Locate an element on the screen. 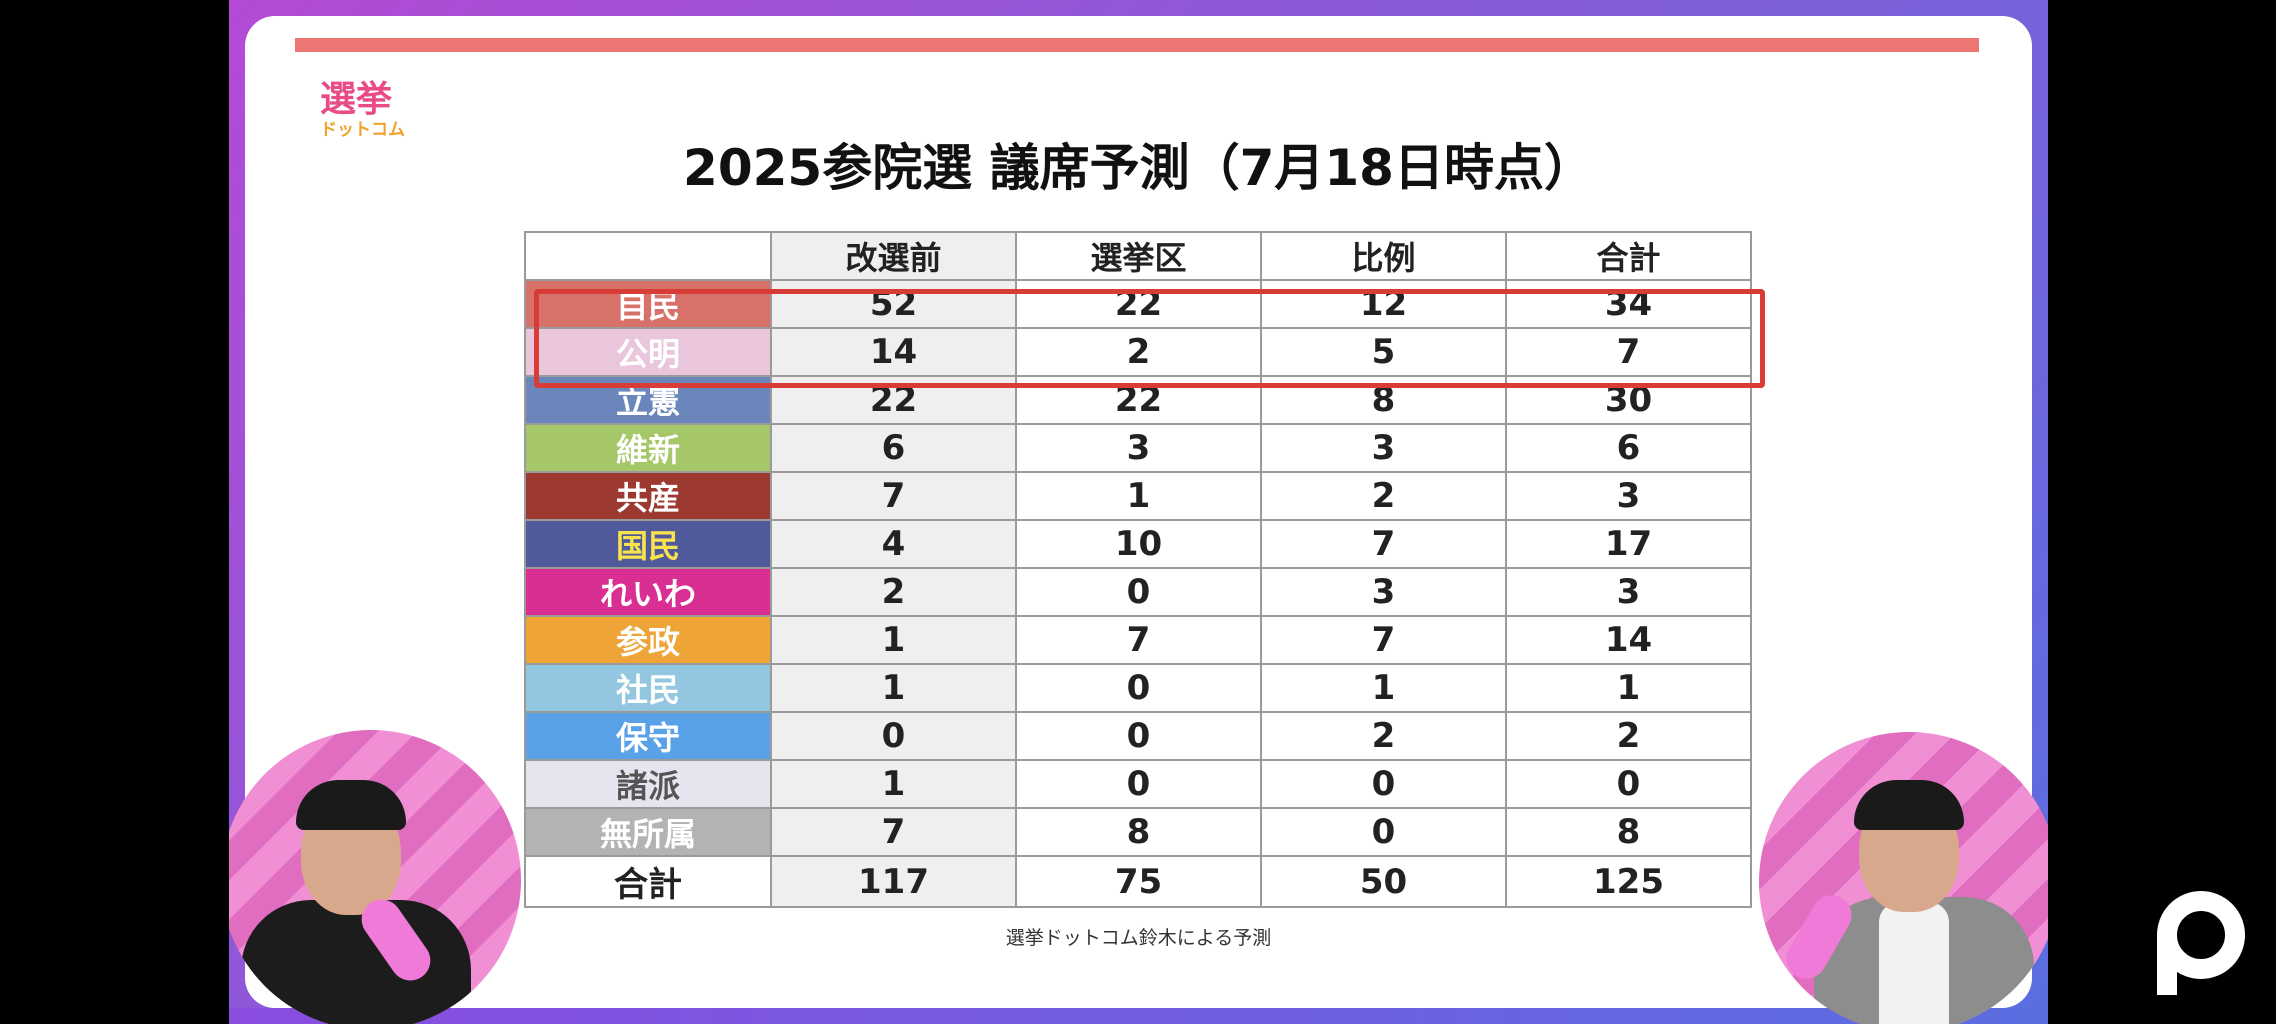 This screenshot has width=2276, height=1024. total-seats-cell: 6 is located at coordinates (1628, 448).